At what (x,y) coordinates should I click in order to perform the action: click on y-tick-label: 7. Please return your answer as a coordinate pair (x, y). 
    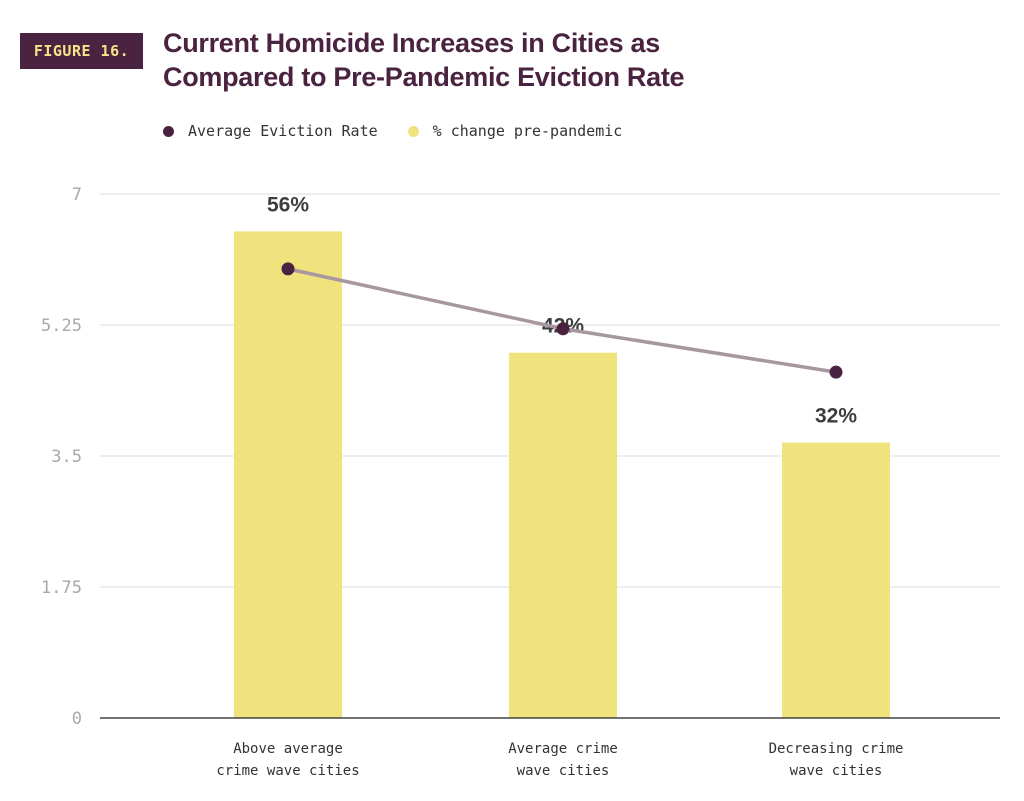
    Looking at the image, I should click on (77, 195).